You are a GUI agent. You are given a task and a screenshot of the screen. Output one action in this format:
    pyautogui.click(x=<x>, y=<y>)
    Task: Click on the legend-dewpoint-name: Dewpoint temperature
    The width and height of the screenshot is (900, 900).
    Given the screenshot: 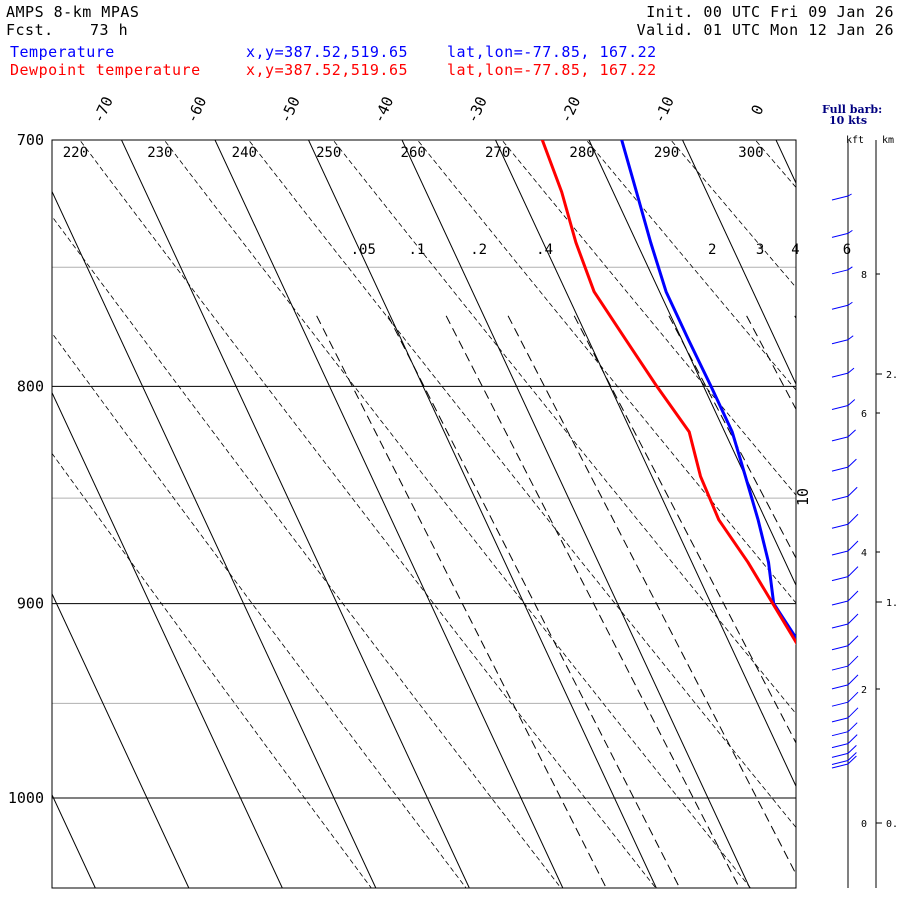 What is the action you would take?
    pyautogui.click(x=105, y=70)
    